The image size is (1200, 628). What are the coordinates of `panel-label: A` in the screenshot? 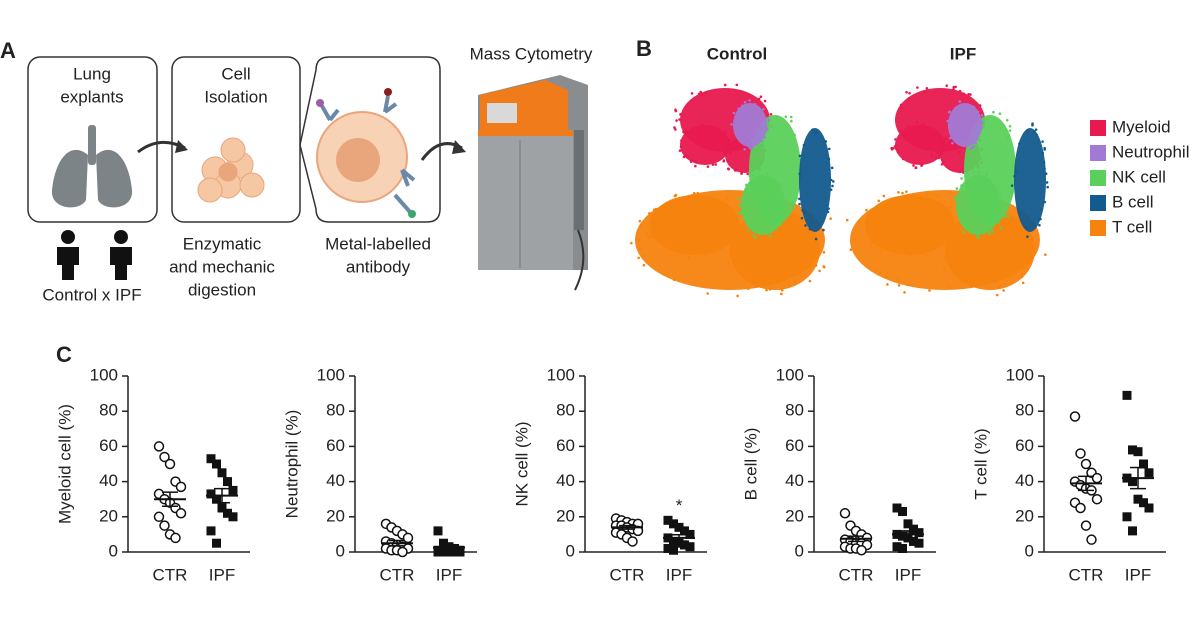 It's located at (8, 50).